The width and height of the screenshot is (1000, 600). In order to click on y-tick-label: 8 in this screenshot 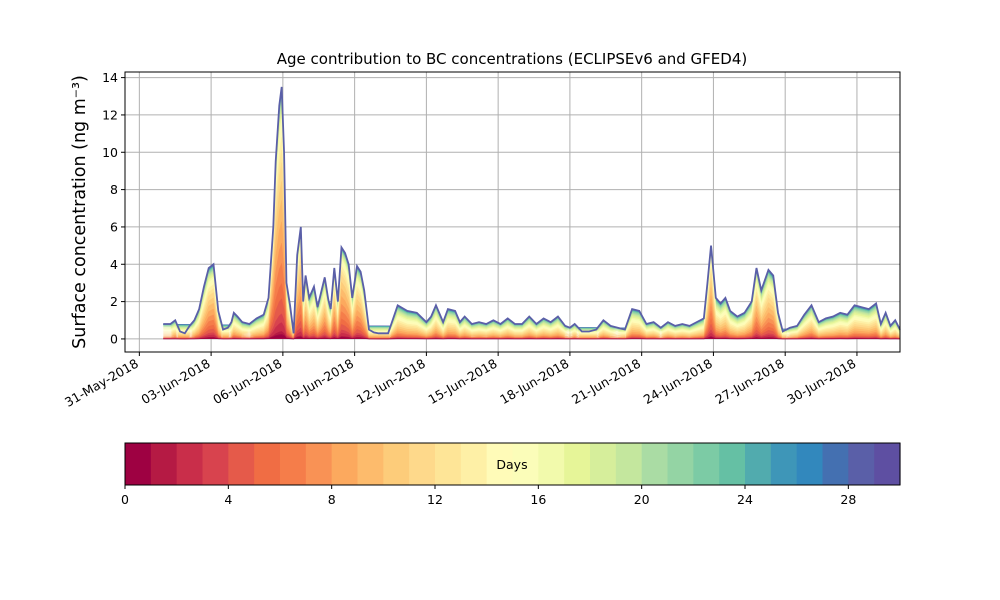, I will do `click(114, 189)`.